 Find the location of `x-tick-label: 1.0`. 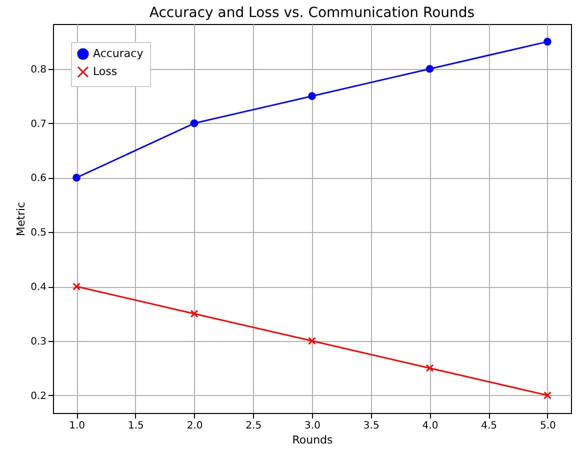

x-tick-label: 1.0 is located at coordinates (77, 426).